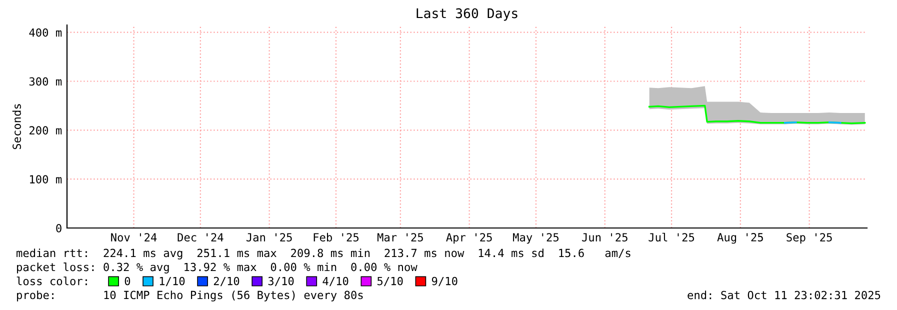 This screenshot has height=310, width=897. Describe the element at coordinates (336, 237) in the screenshot. I see `x-tick-label: Feb '25` at that location.